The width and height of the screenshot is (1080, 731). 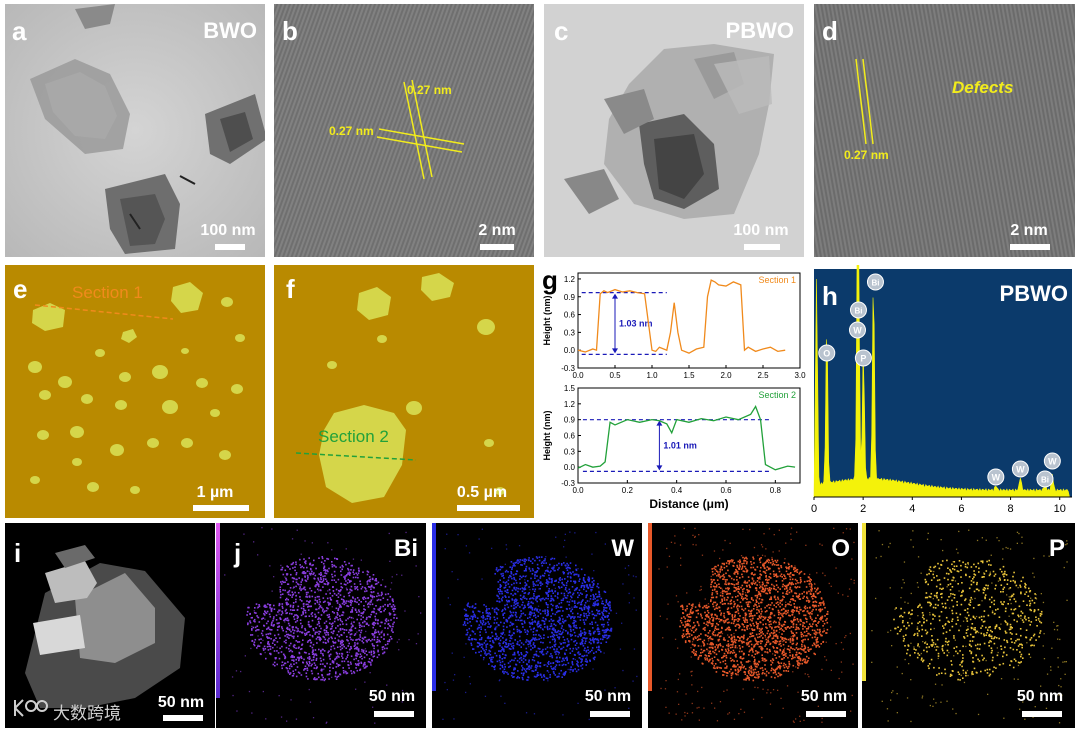 I want to click on section-1-label: Section 1, so click(x=107, y=292).